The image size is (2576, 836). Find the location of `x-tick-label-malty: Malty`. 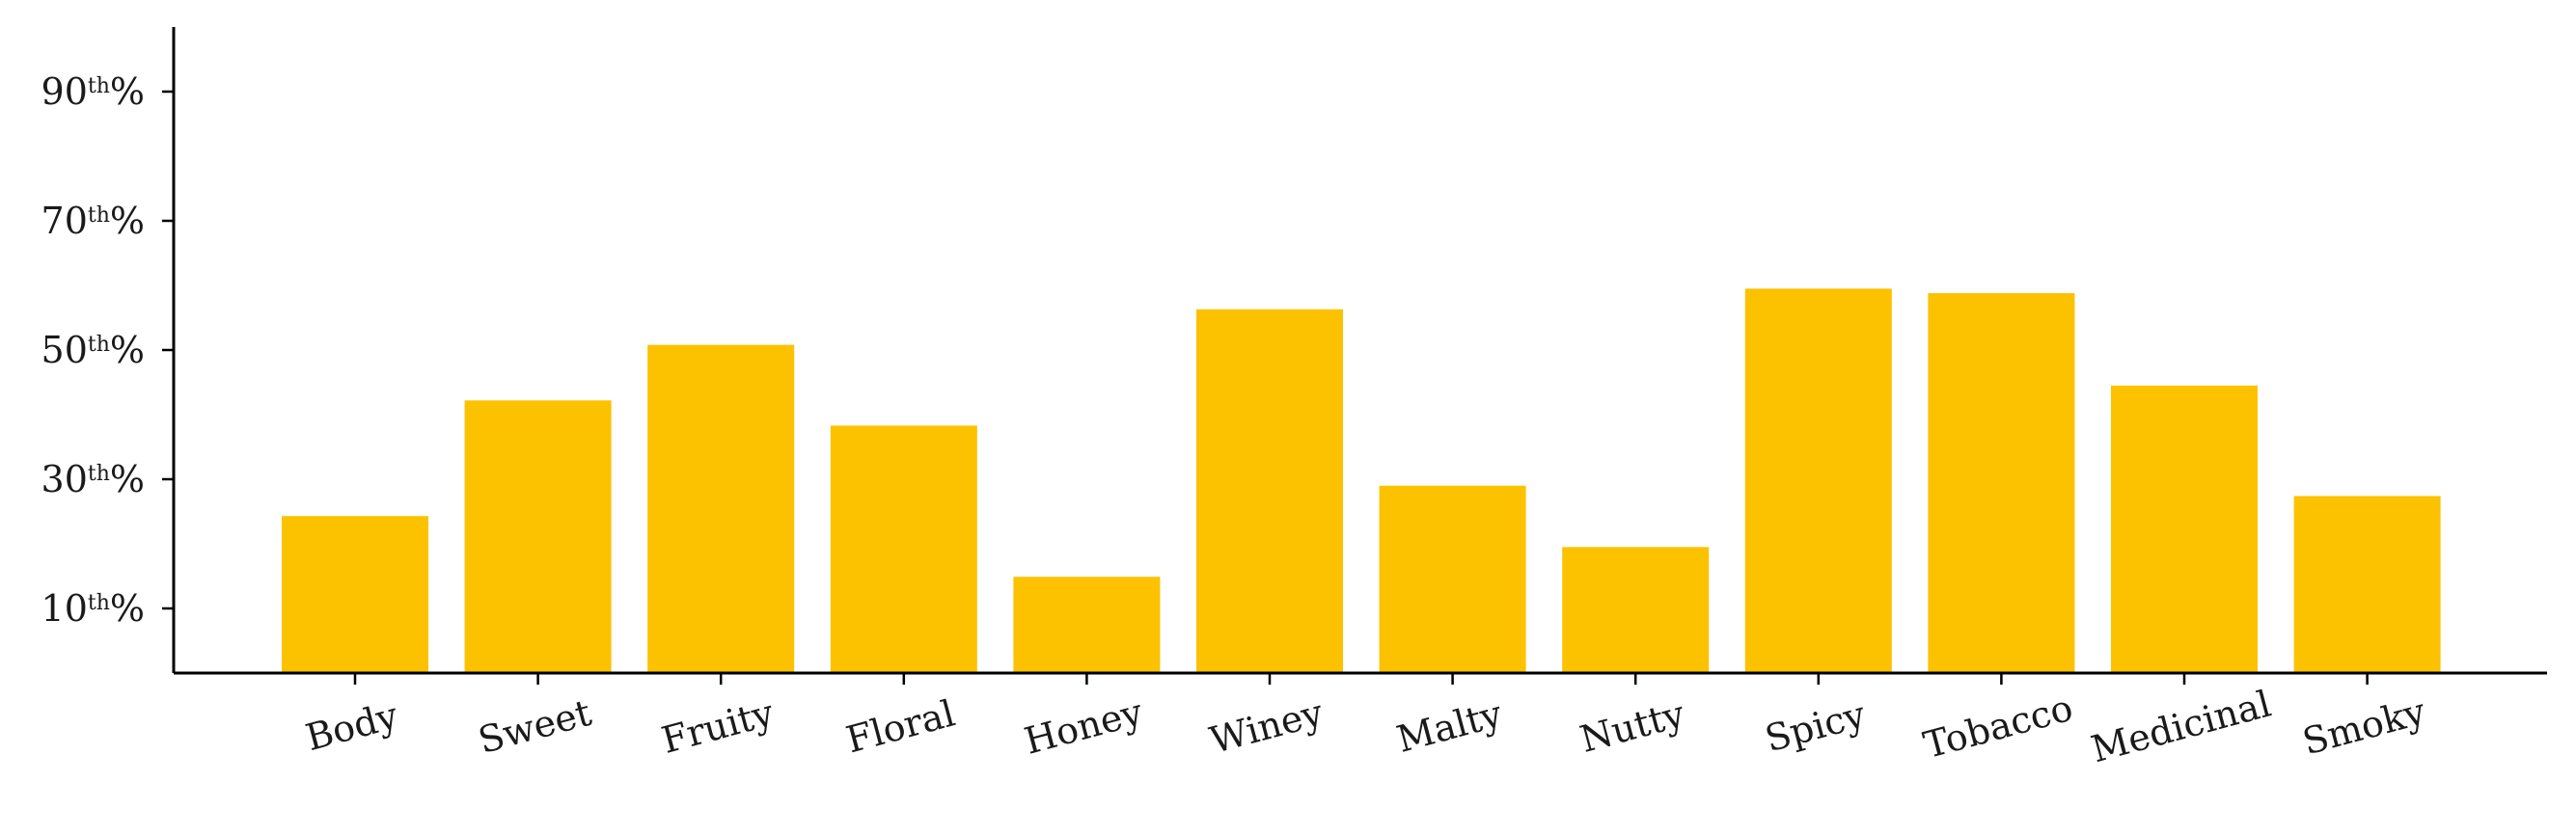

x-tick-label-malty: Malty is located at coordinates (1450, 726).